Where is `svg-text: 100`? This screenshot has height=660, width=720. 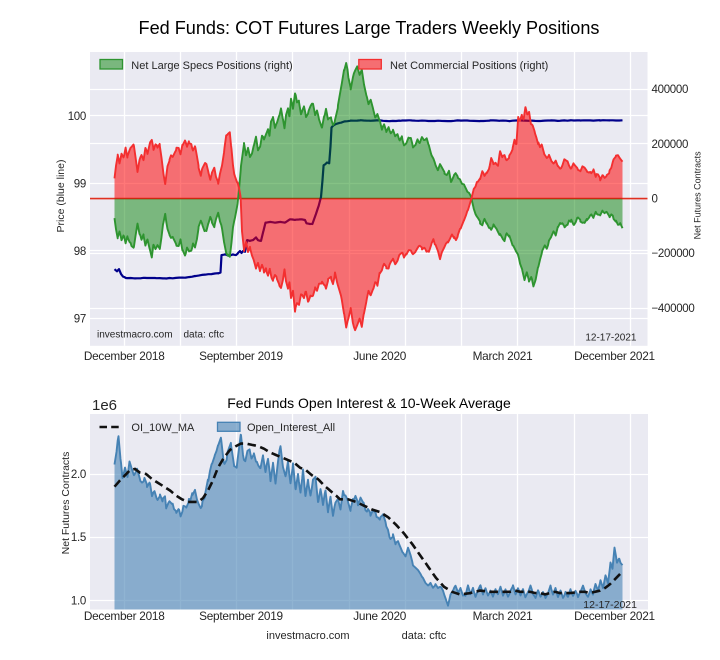 svg-text: 100 is located at coordinates (77, 117).